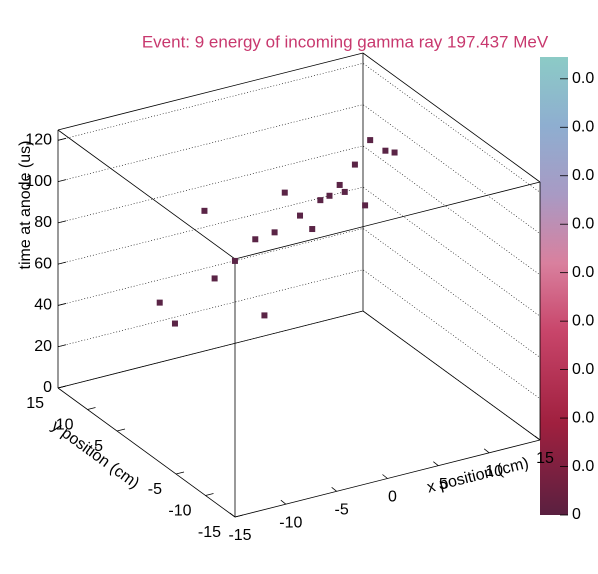 This screenshot has width=598, height=574. Describe the element at coordinates (179, 511) in the screenshot. I see `y-tick-label: -10` at that location.